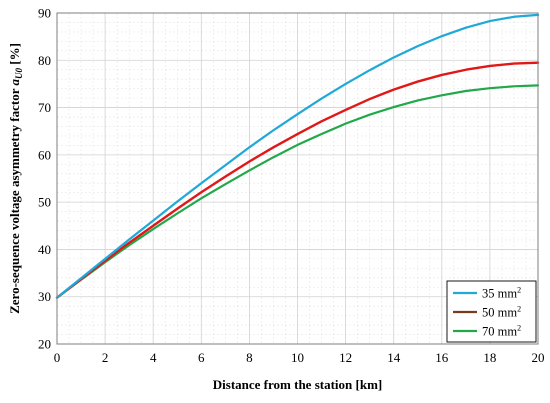  What do you see at coordinates (44, 107) in the screenshot?
I see `y-tick-label: 70` at bounding box center [44, 107].